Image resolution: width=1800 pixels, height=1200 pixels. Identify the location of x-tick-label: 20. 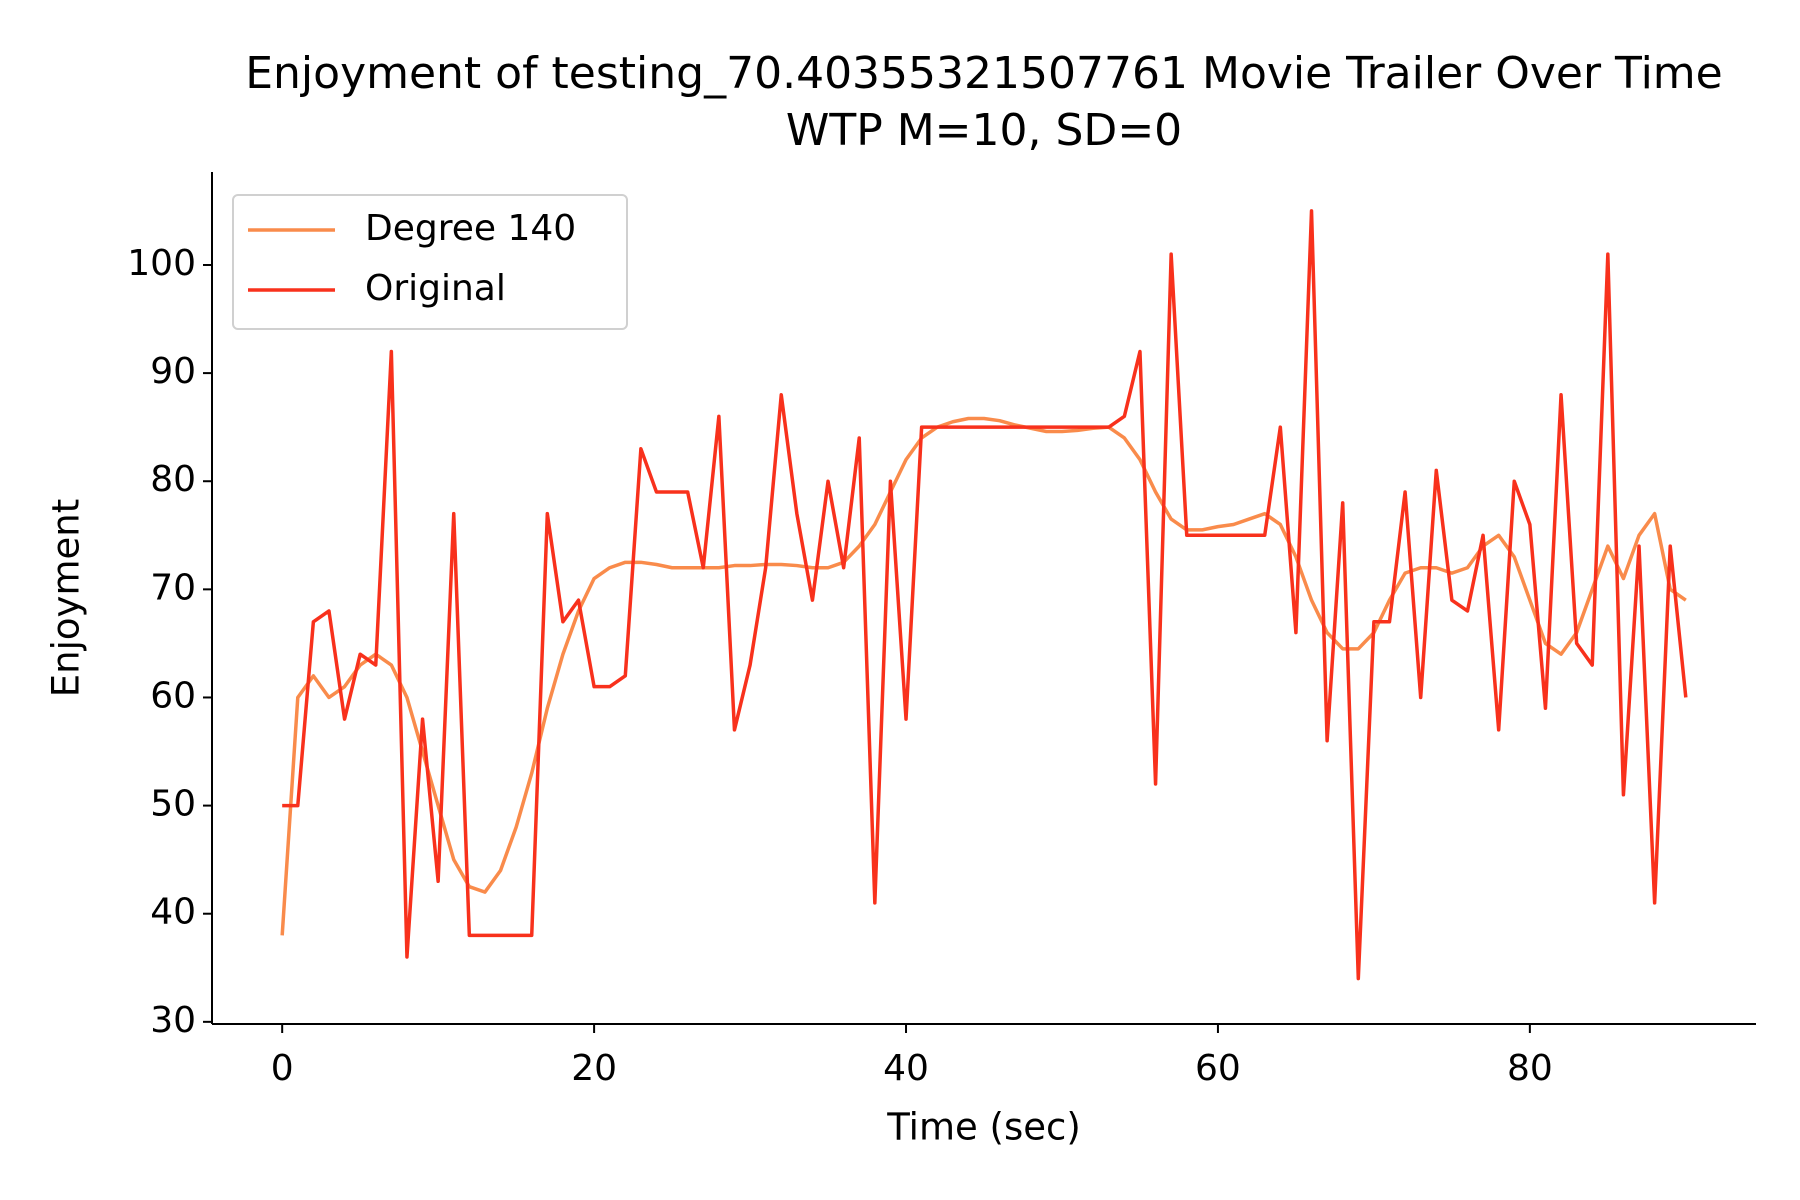
(594, 1068).